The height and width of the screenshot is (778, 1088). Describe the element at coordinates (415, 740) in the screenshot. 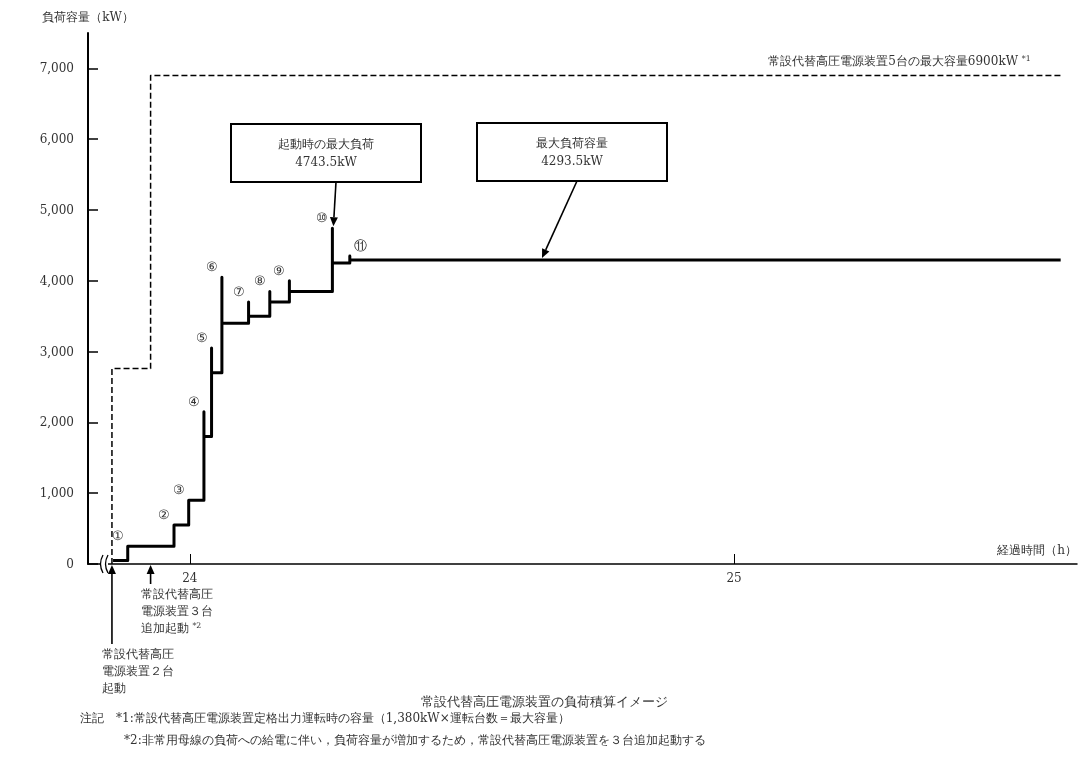

I see `text: *2:非常用母線の負荷への給電に伴い，負荷容量が増加するため，常設代替高圧電源装置を３台追加起動する` at that location.